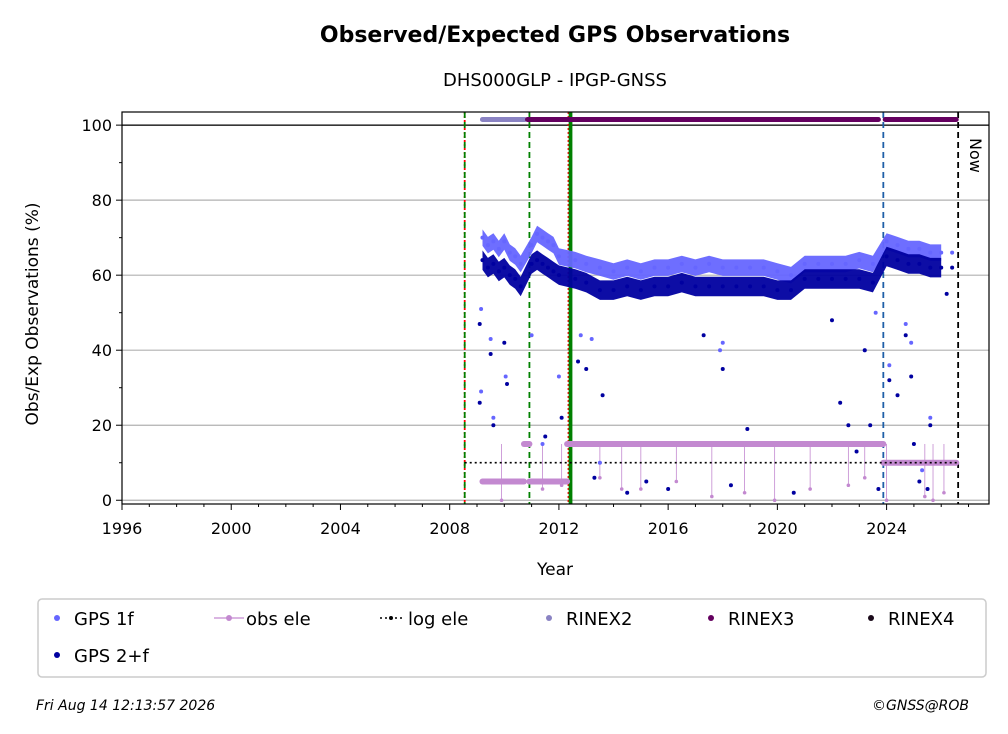 Image resolution: width=1008 pixels, height=734 pixels. What do you see at coordinates (278, 619) in the screenshot?
I see `legend-label: obs ele` at bounding box center [278, 619].